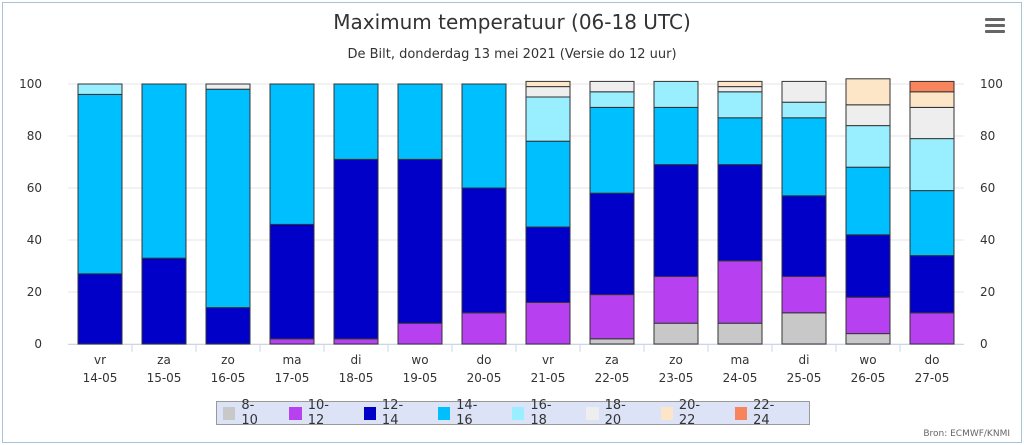  I want to click on legend-item-20-22: 20-22, so click(687, 413).